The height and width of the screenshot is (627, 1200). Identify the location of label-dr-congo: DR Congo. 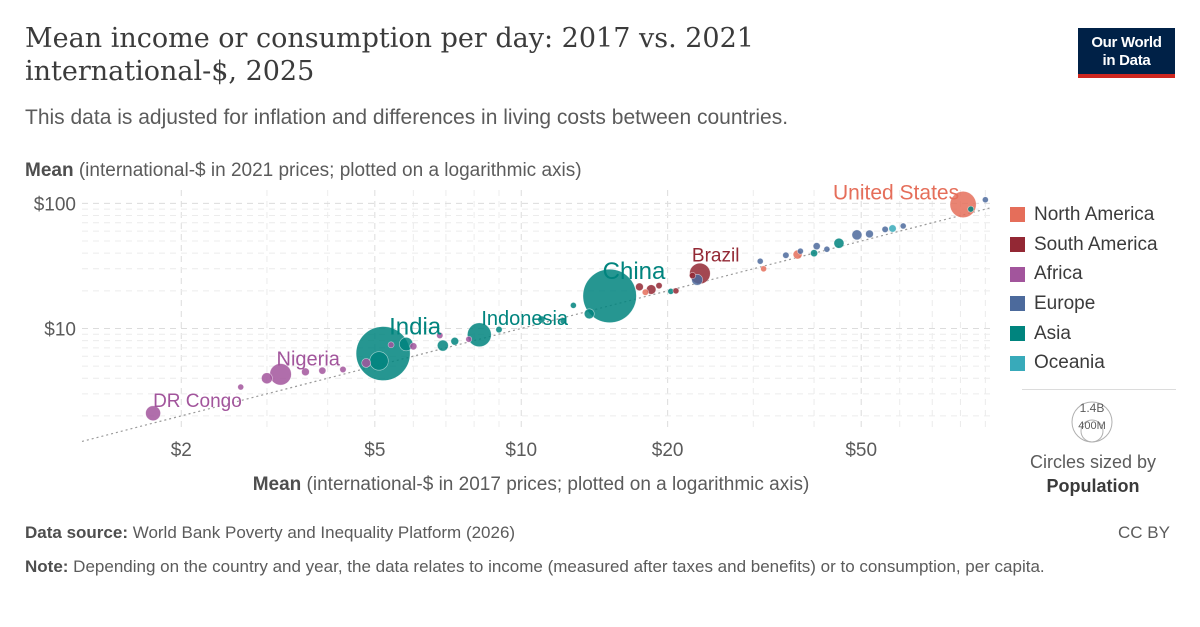
(197, 401).